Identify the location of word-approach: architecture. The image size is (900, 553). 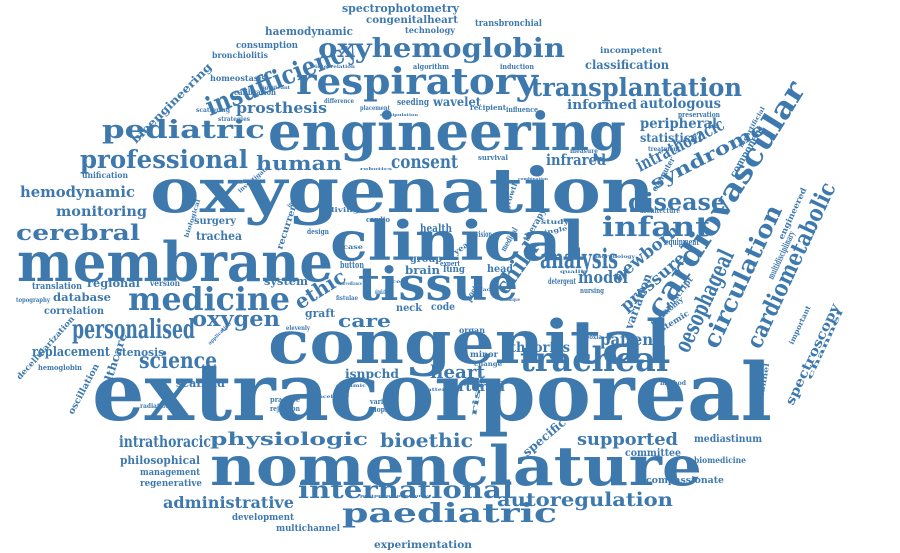
(660, 210).